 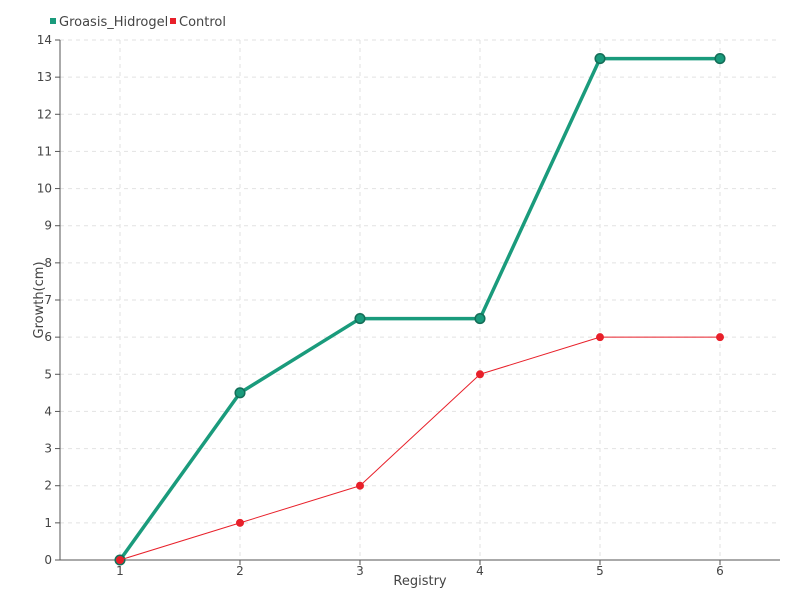 I want to click on legend-label-groasis-hidrogel: Groasis_Hidrogel, so click(x=113, y=22).